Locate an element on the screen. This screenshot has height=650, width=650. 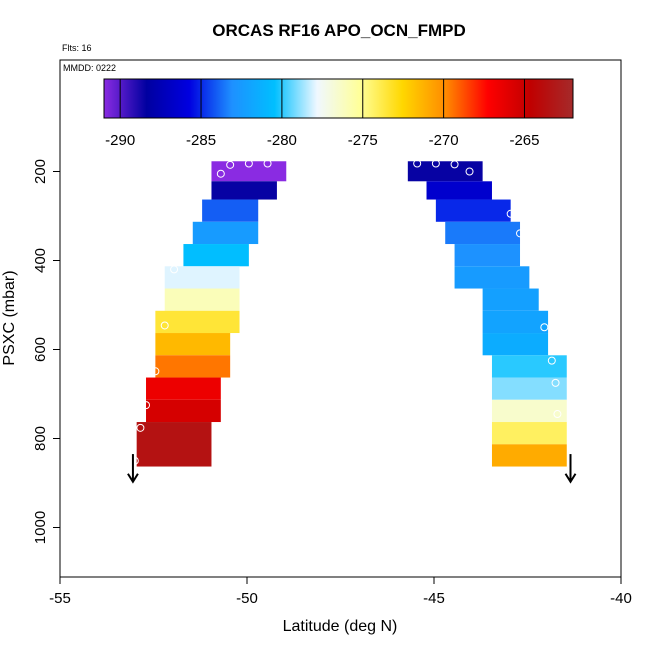
x-tick-label: -40 is located at coordinates (621, 598).